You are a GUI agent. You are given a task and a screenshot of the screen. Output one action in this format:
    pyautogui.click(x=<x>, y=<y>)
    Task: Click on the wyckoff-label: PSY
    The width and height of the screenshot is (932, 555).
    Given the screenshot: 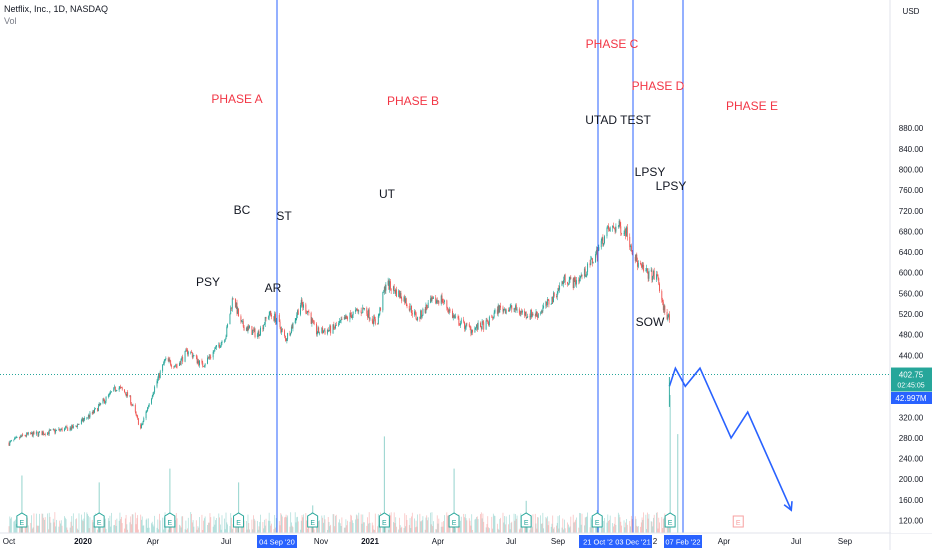 What is the action you would take?
    pyautogui.click(x=208, y=282)
    